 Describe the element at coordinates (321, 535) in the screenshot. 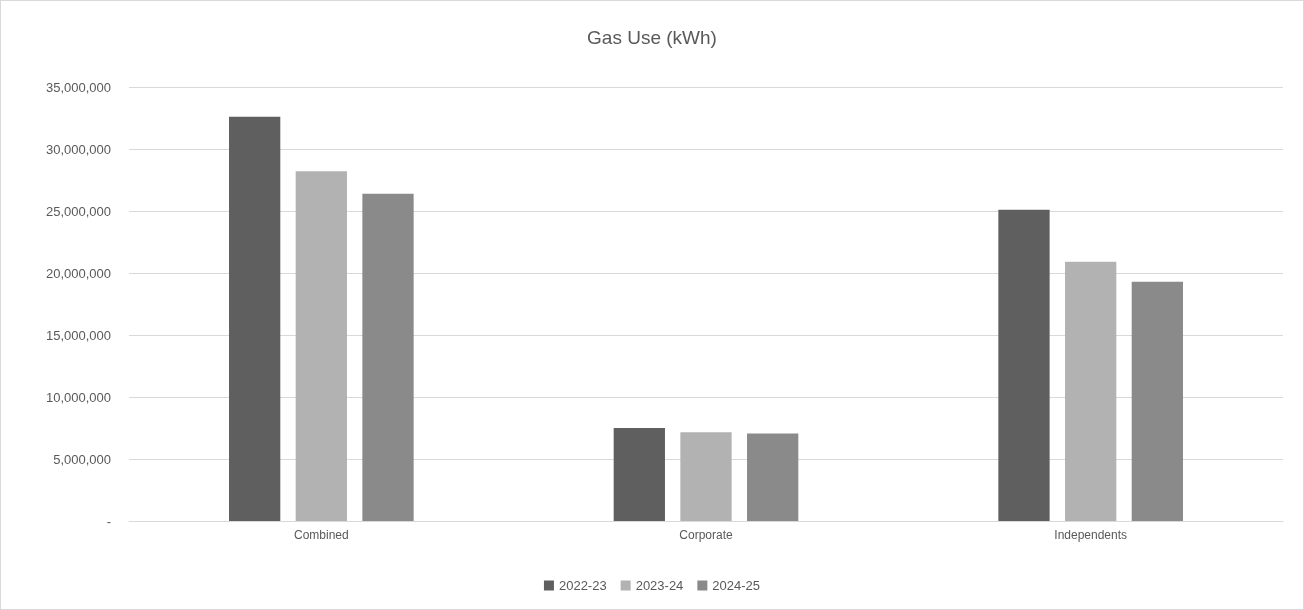

I see `x-tick-label: Combined` at that location.